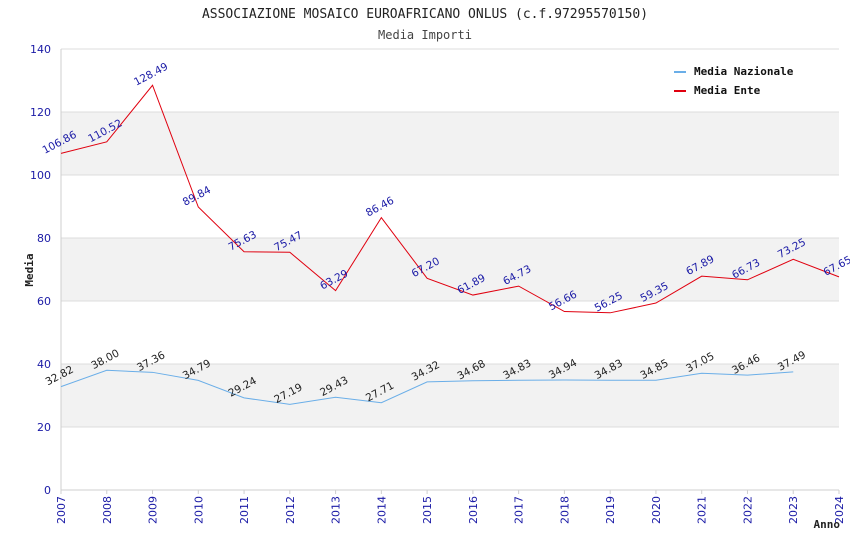 This screenshot has width=850, height=550. Describe the element at coordinates (734, 81) in the screenshot. I see `legend: Media Nazionale Media Ente` at that location.